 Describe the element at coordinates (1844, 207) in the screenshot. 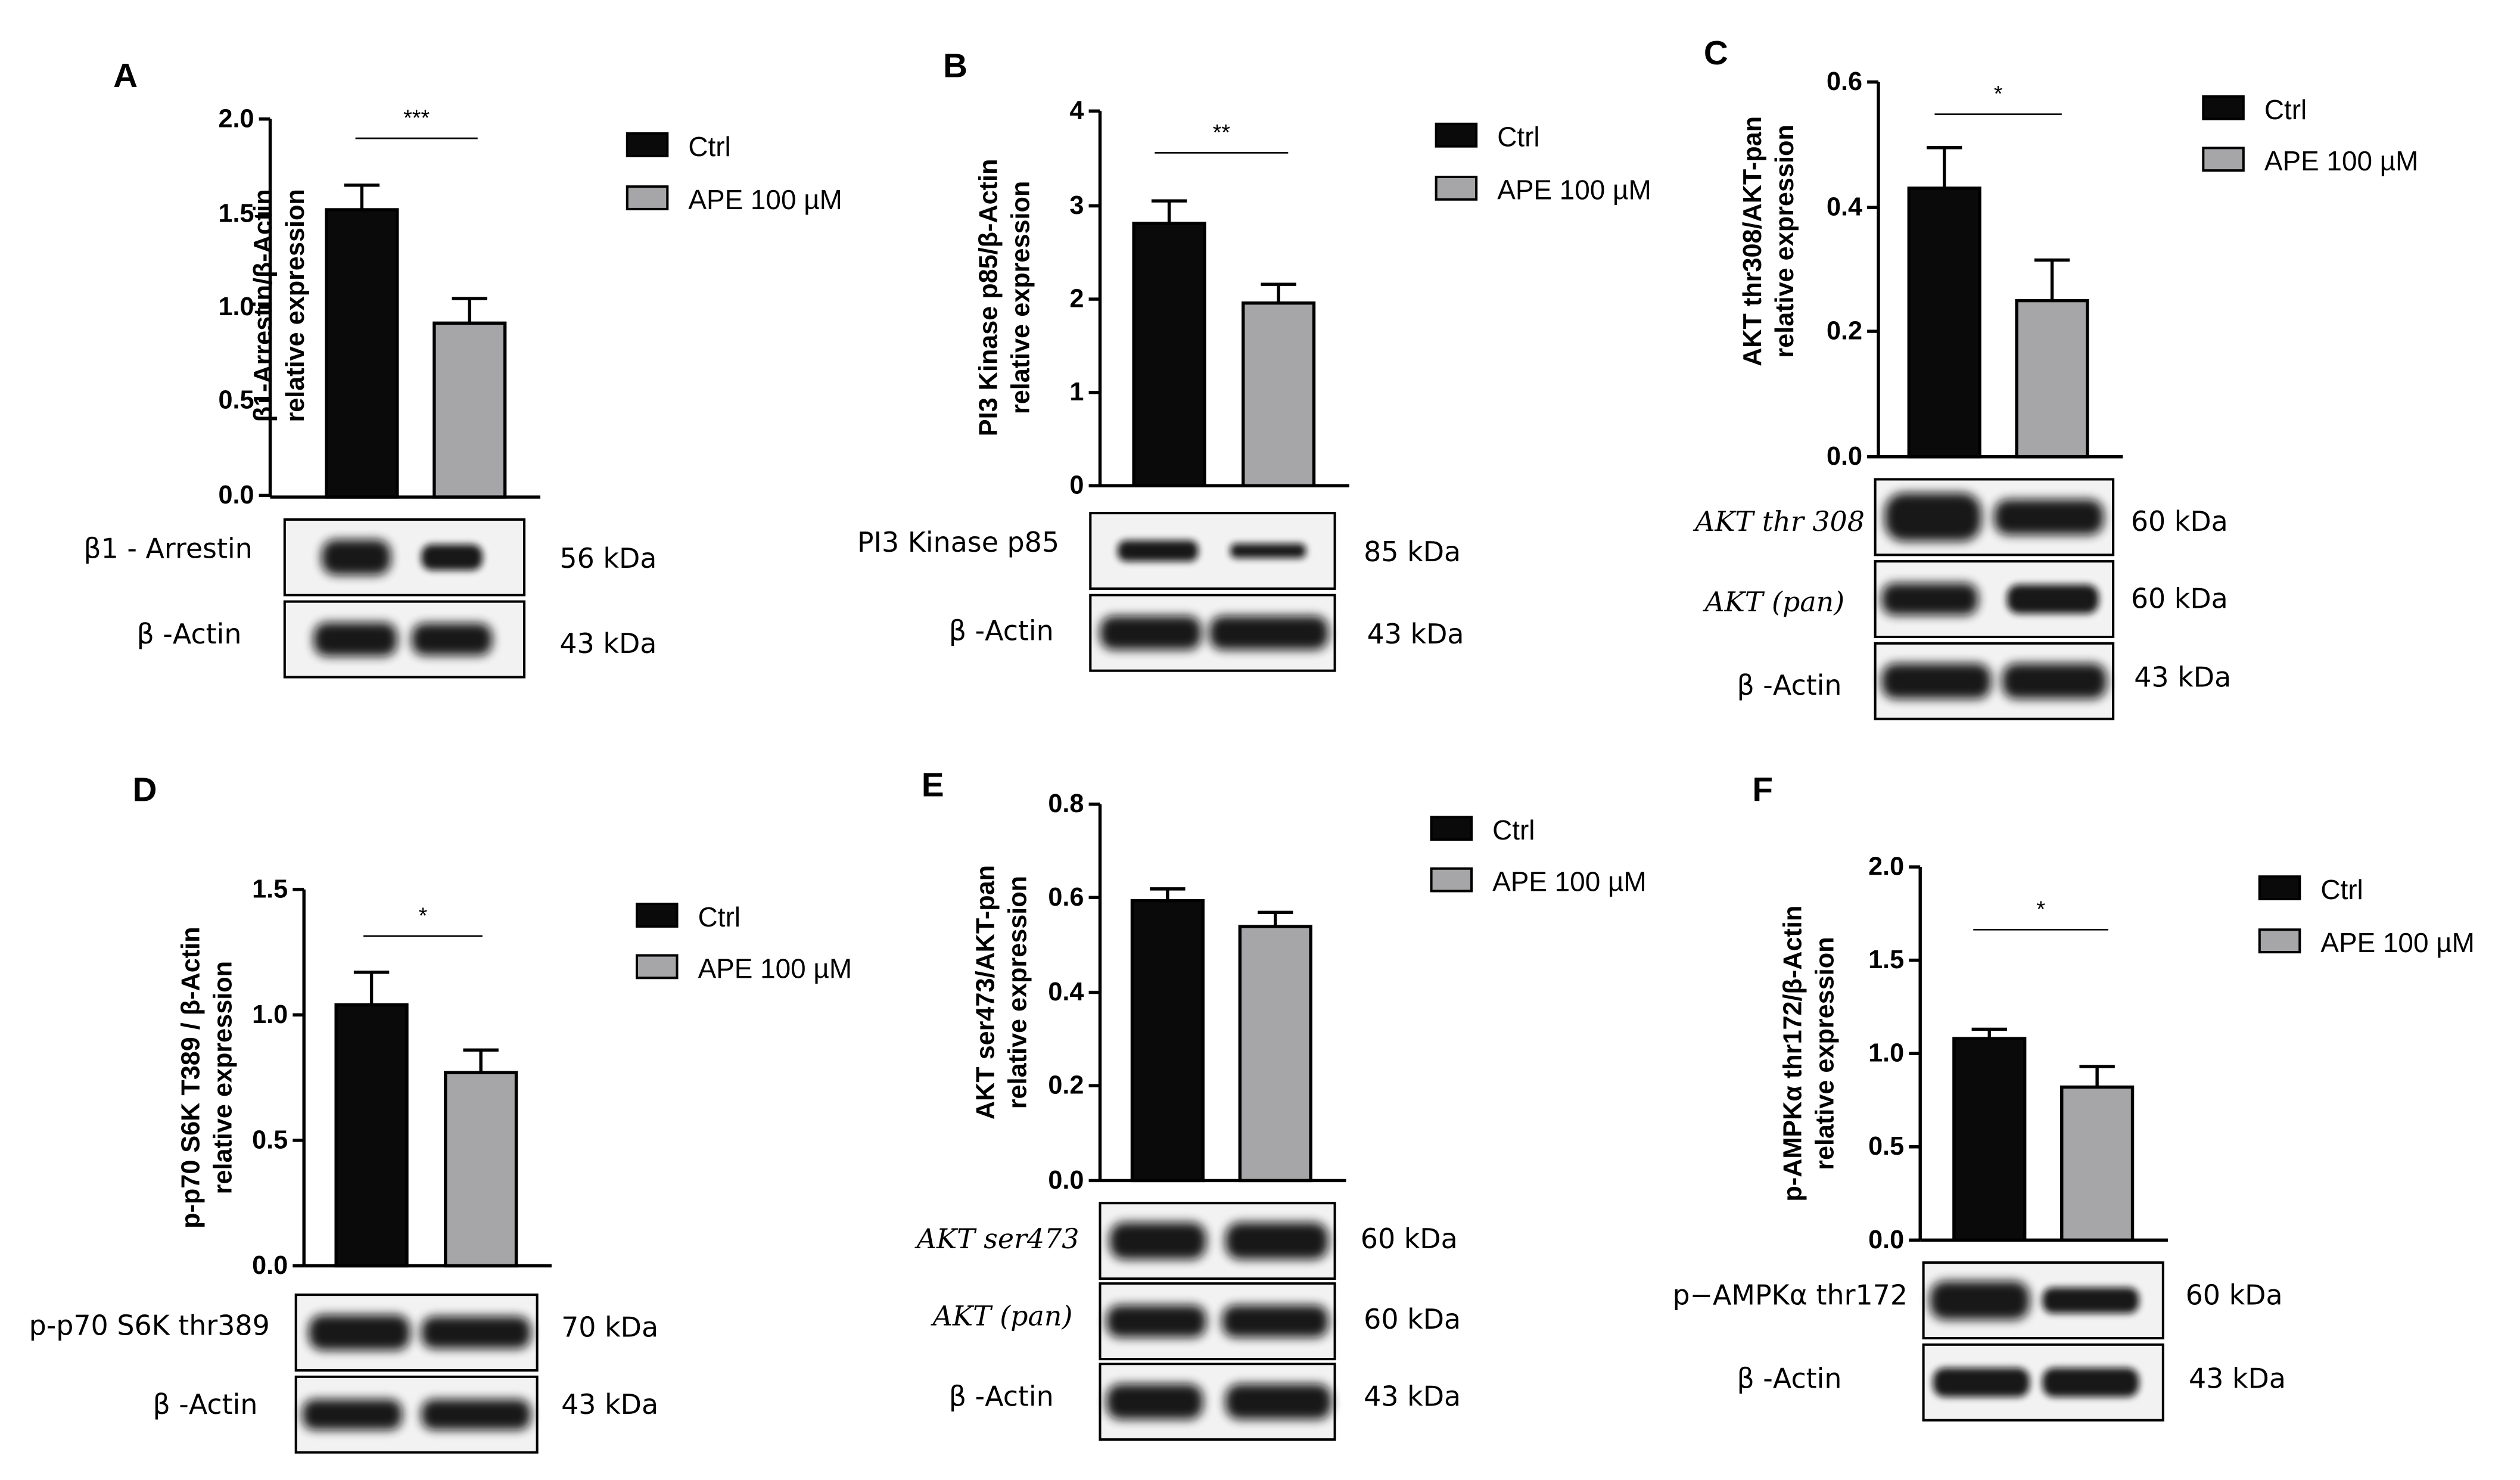

I see `y-tick-label: 0.4` at that location.